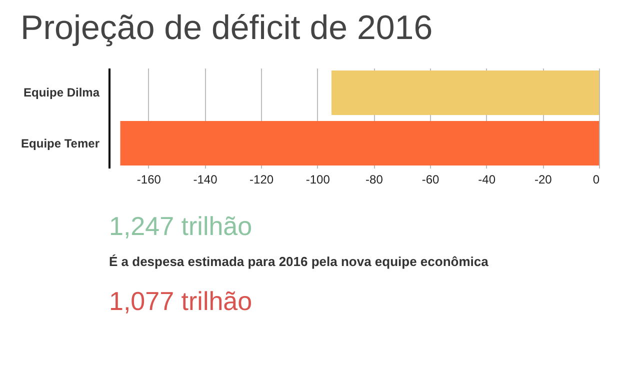 The height and width of the screenshot is (385, 640). I want to click on text: É a despesa estimada para 2016 pela nova equipe econômica, so click(299, 261).